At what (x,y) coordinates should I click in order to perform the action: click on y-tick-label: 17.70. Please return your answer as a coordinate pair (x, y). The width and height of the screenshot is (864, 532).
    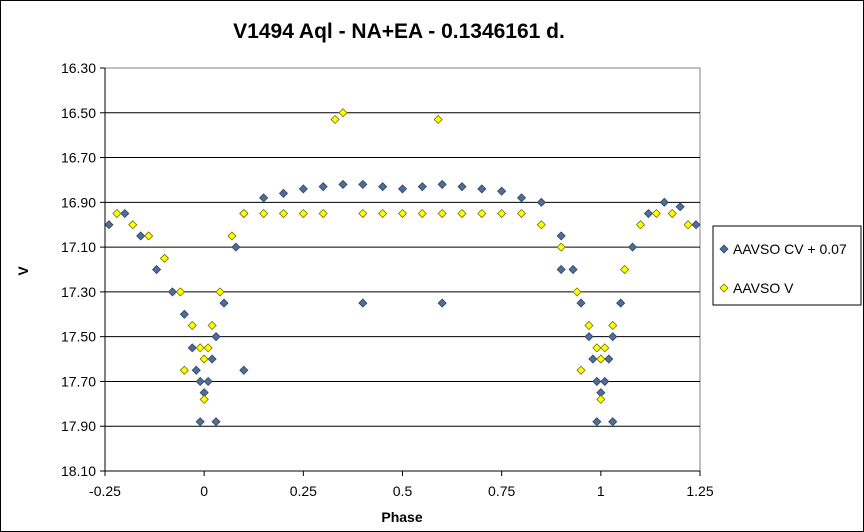
    Looking at the image, I should click on (78, 381).